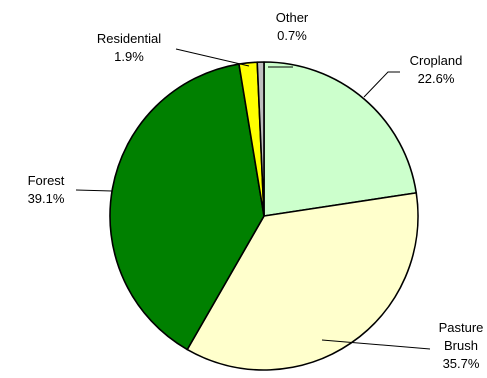 This screenshot has width=487, height=378. I want to click on leader-line-pasture-brush, so click(376, 344).